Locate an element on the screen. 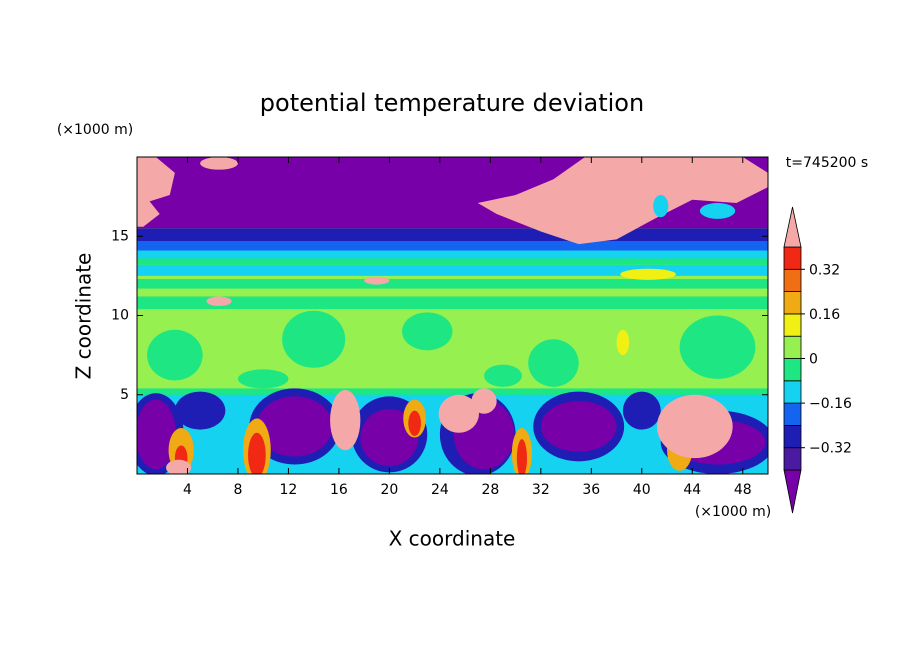 Image resolution: width=904 pixels, height=654 pixels. y-axis-label: Z coordinate is located at coordinates (84, 316).